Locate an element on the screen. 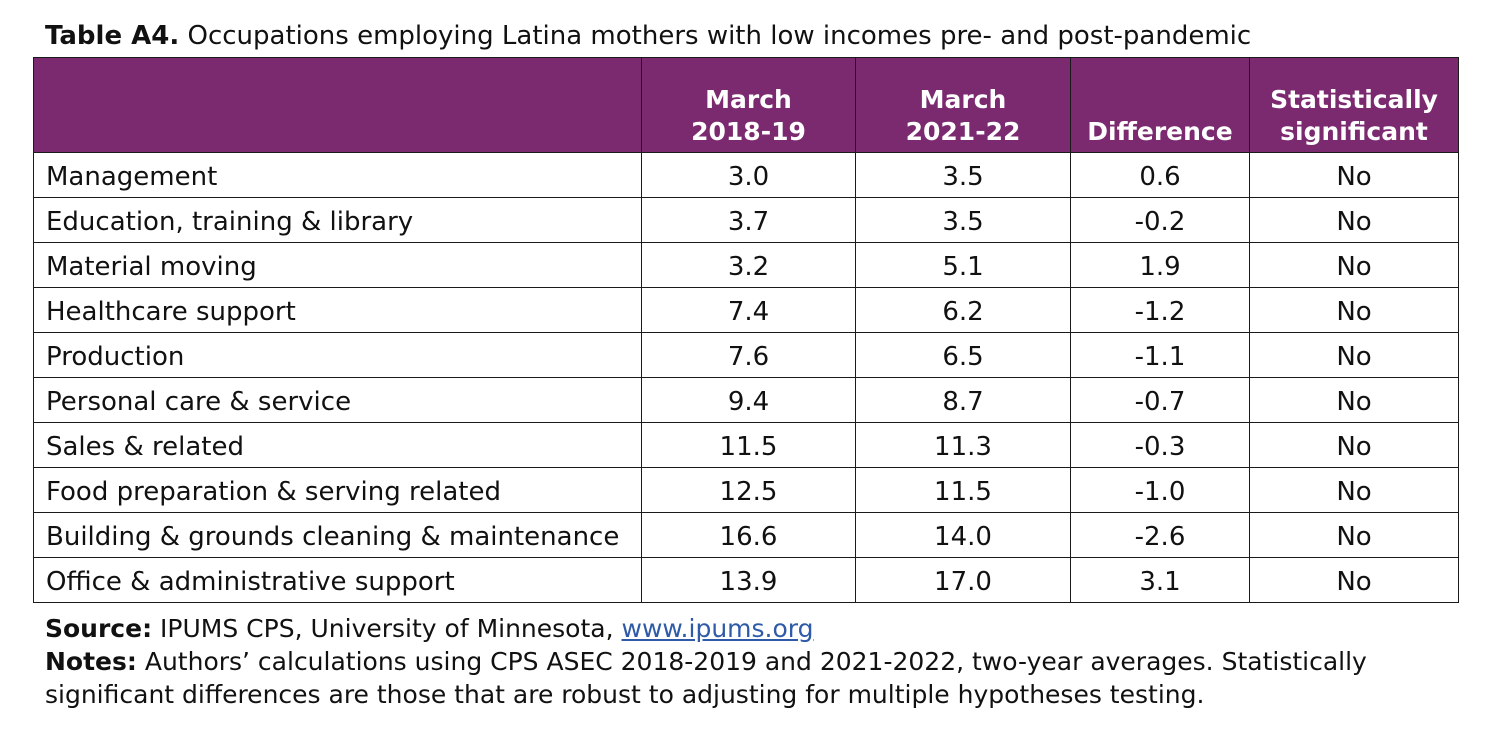 The height and width of the screenshot is (746, 1498). source-text: IPUMS CPS, University of Minnesota, is located at coordinates (387, 628).